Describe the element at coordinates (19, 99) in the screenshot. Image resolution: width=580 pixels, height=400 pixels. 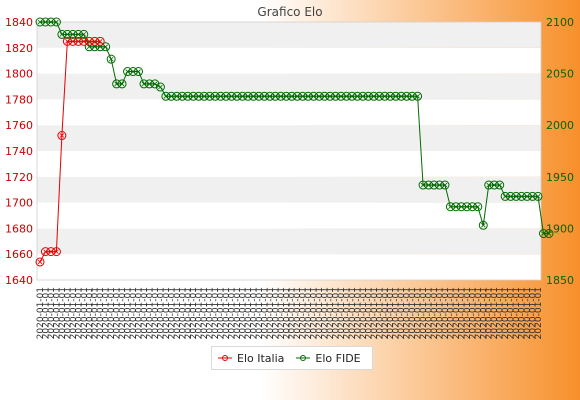
I see `y-left-tick-label: 1780` at that location.